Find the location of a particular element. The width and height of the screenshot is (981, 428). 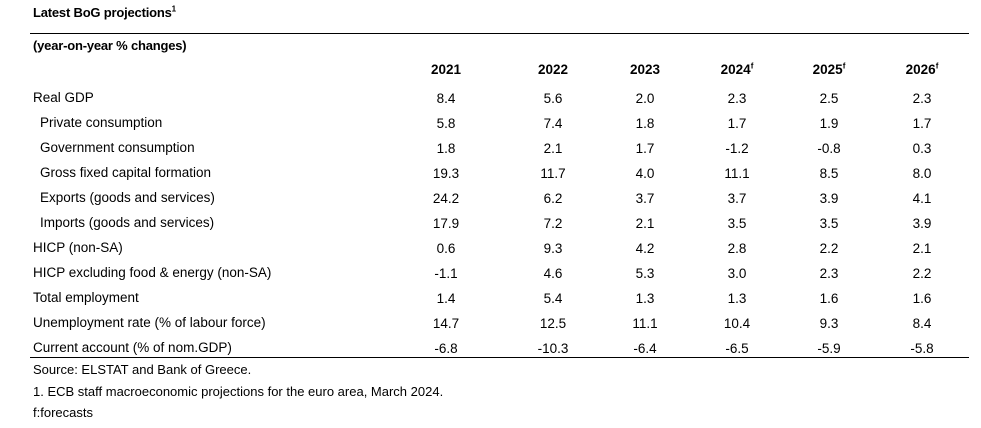

row-label: Unemployment rate (% of labour force) is located at coordinates (149, 322).